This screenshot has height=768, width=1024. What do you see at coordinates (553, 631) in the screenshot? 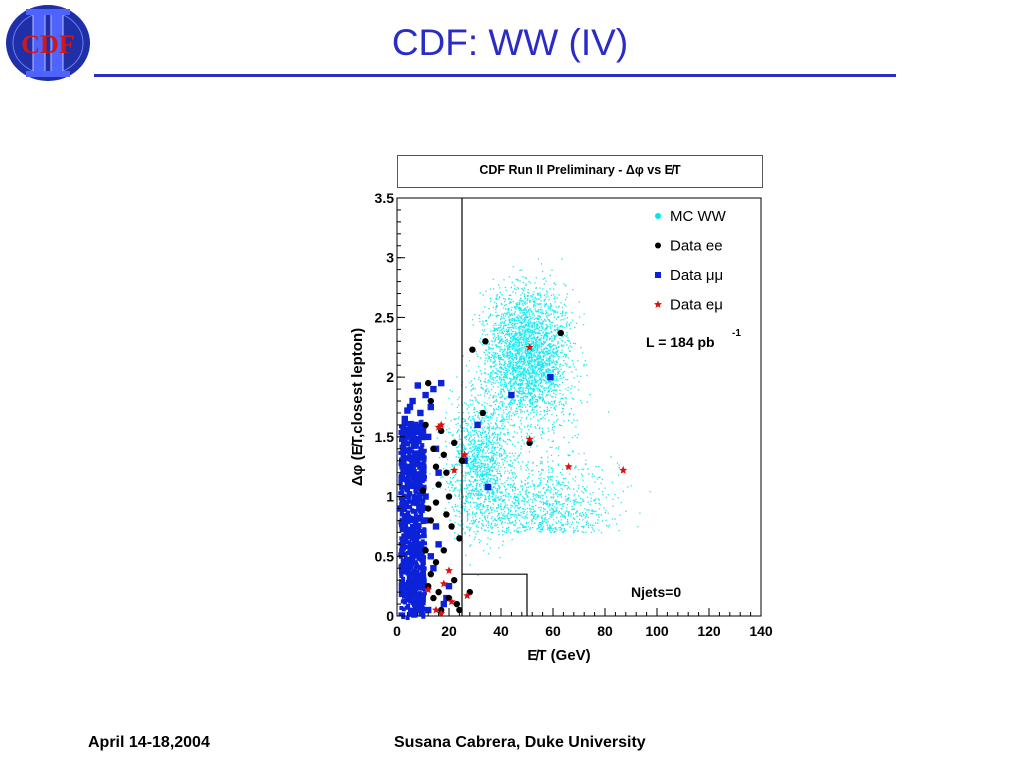
I see `x-tick-label: 60` at bounding box center [553, 631].